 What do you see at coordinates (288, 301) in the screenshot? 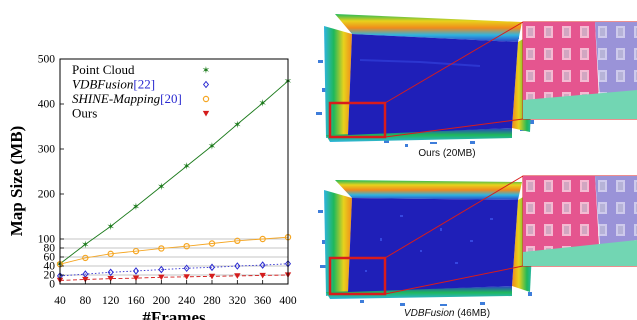
I see `x-tick-label: 400` at bounding box center [288, 301].